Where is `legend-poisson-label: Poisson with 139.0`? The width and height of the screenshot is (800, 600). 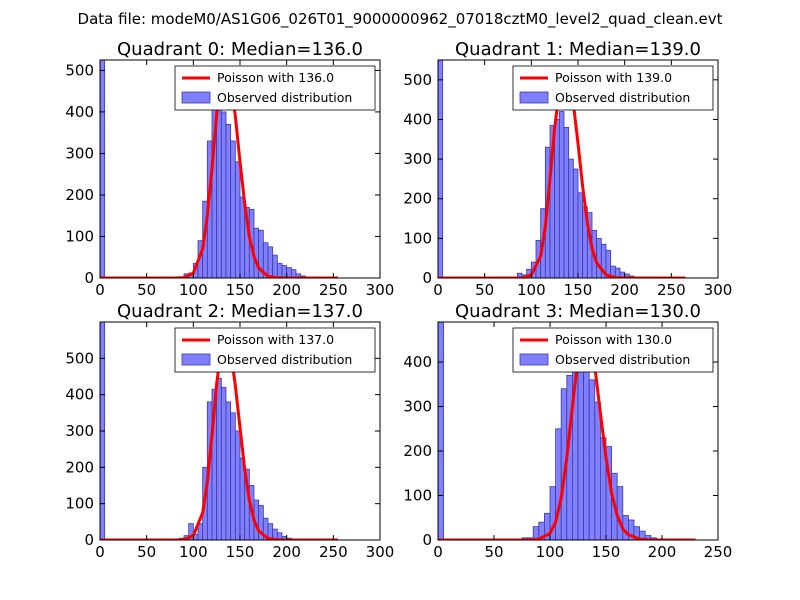
legend-poisson-label: Poisson with 139.0 is located at coordinates (613, 77).